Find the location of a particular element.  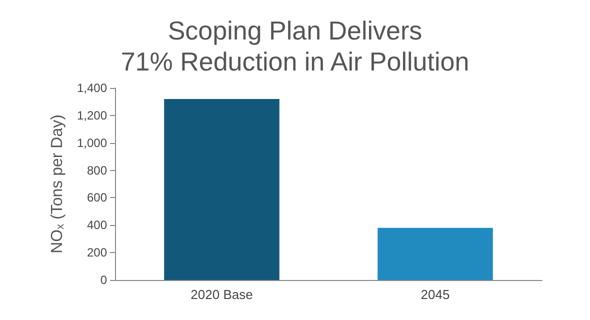

y-tick-label: 800 is located at coordinates (97, 170).